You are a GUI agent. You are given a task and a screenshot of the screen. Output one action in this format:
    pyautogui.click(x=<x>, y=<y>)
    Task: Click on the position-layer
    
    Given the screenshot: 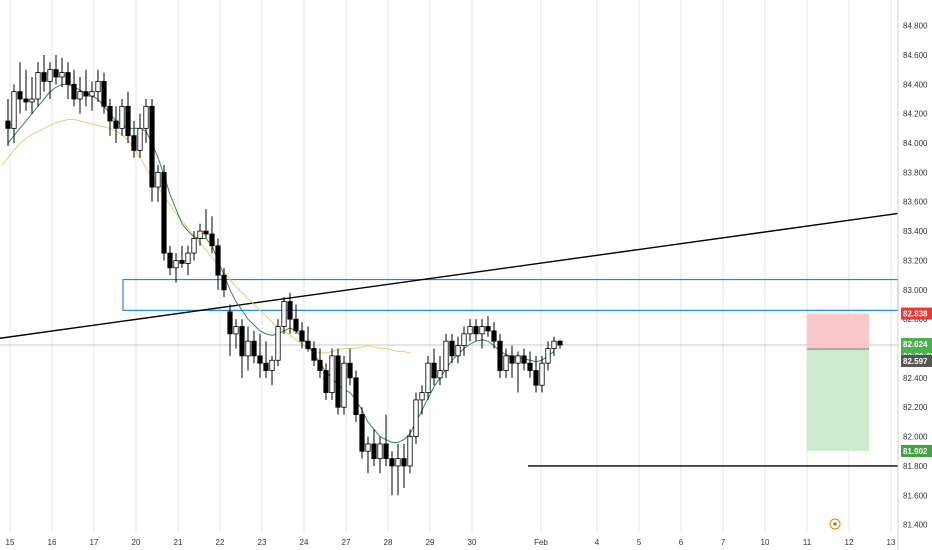 What is the action you would take?
    pyautogui.click(x=838, y=382)
    